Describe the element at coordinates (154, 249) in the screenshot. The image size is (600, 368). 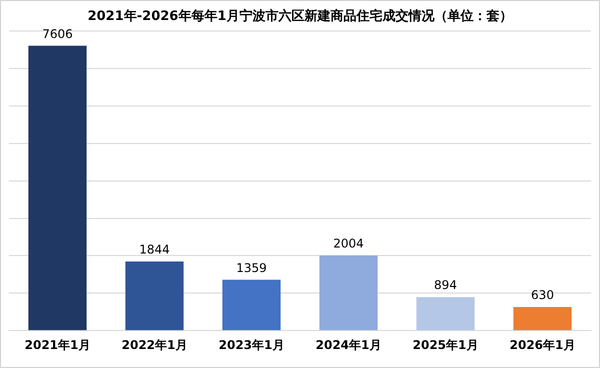
I see `data-label: 1844` at that location.